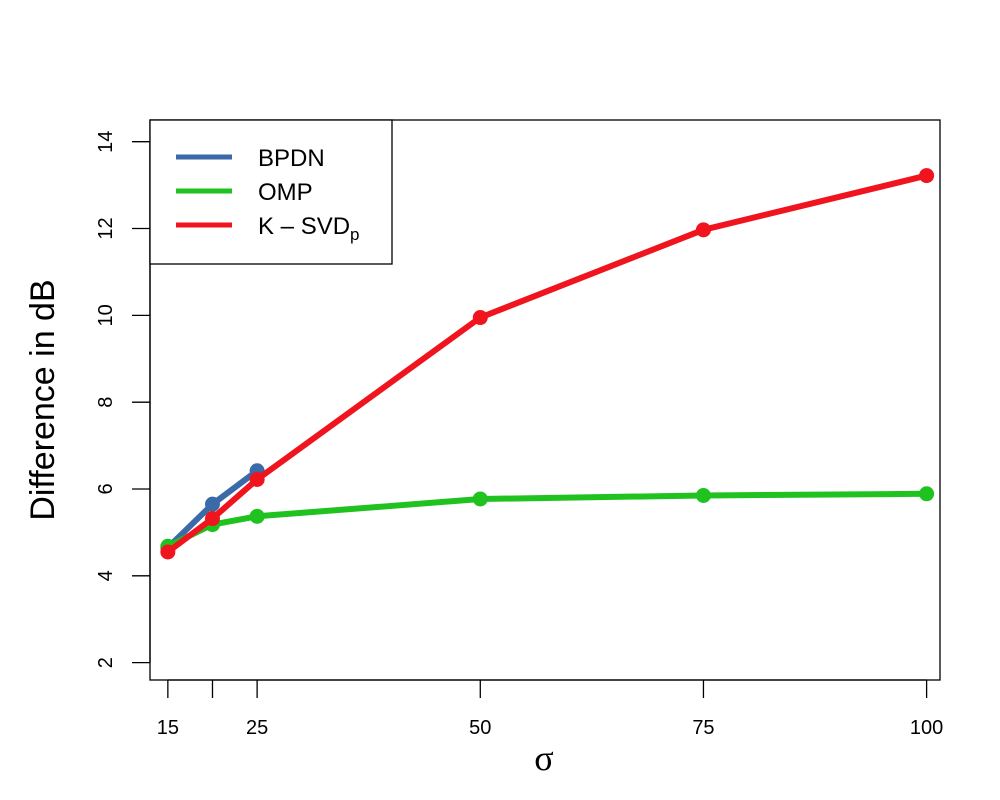 This screenshot has height=800, width=1000. What do you see at coordinates (106, 315) in the screenshot?
I see `y-tick-label: 10` at bounding box center [106, 315].